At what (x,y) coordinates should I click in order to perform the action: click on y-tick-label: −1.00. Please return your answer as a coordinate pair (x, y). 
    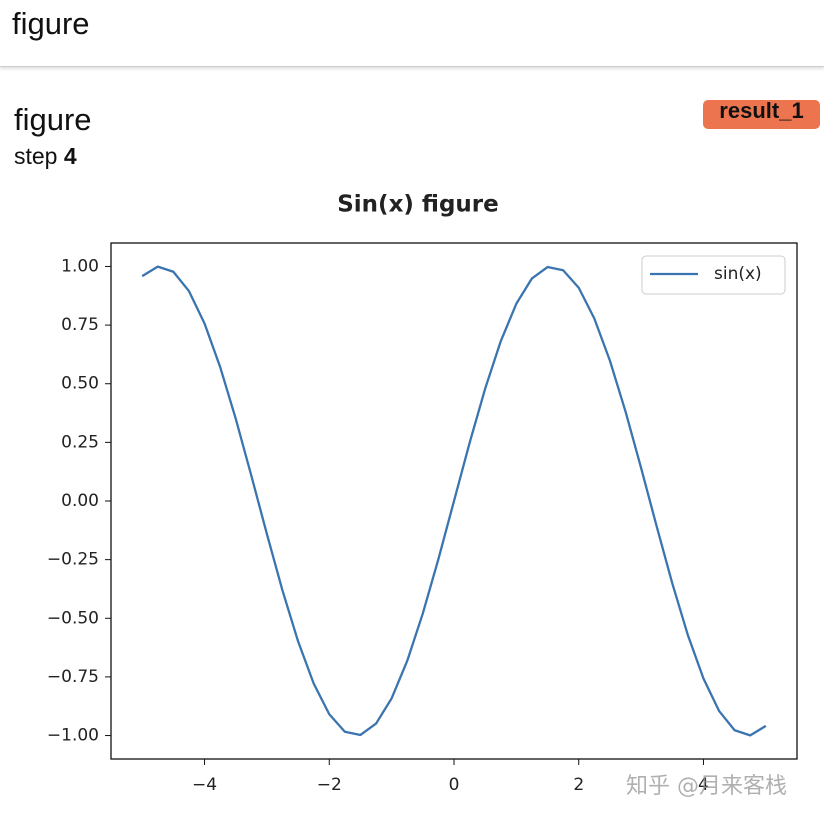
    Looking at the image, I should click on (73, 736).